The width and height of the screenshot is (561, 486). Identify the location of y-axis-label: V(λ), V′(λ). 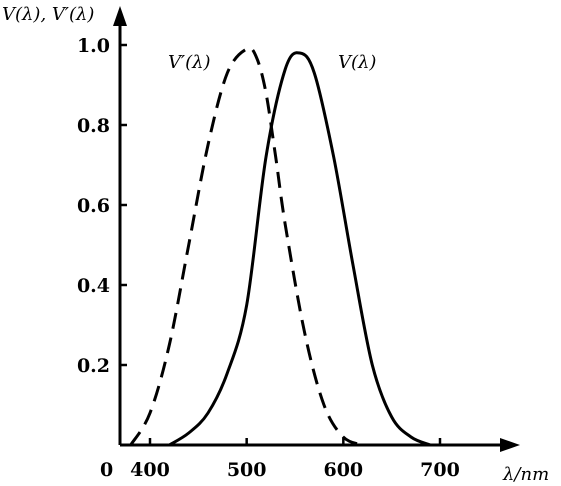
(48, 14).